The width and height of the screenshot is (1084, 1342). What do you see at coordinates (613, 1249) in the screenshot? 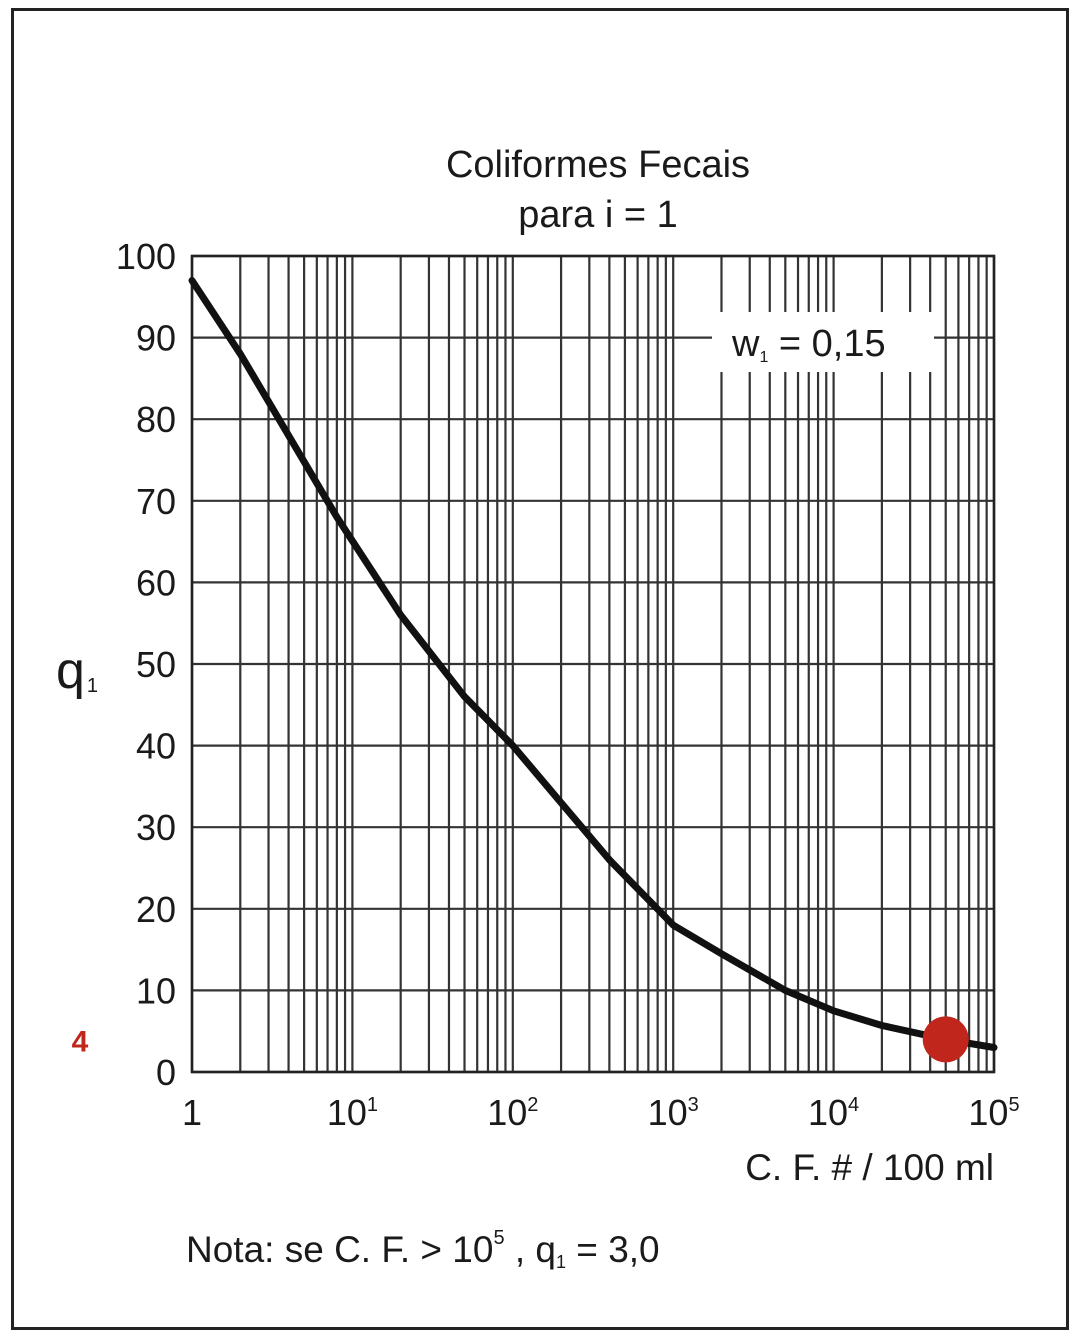
I see `note-suffix: = 3,0` at bounding box center [613, 1249].